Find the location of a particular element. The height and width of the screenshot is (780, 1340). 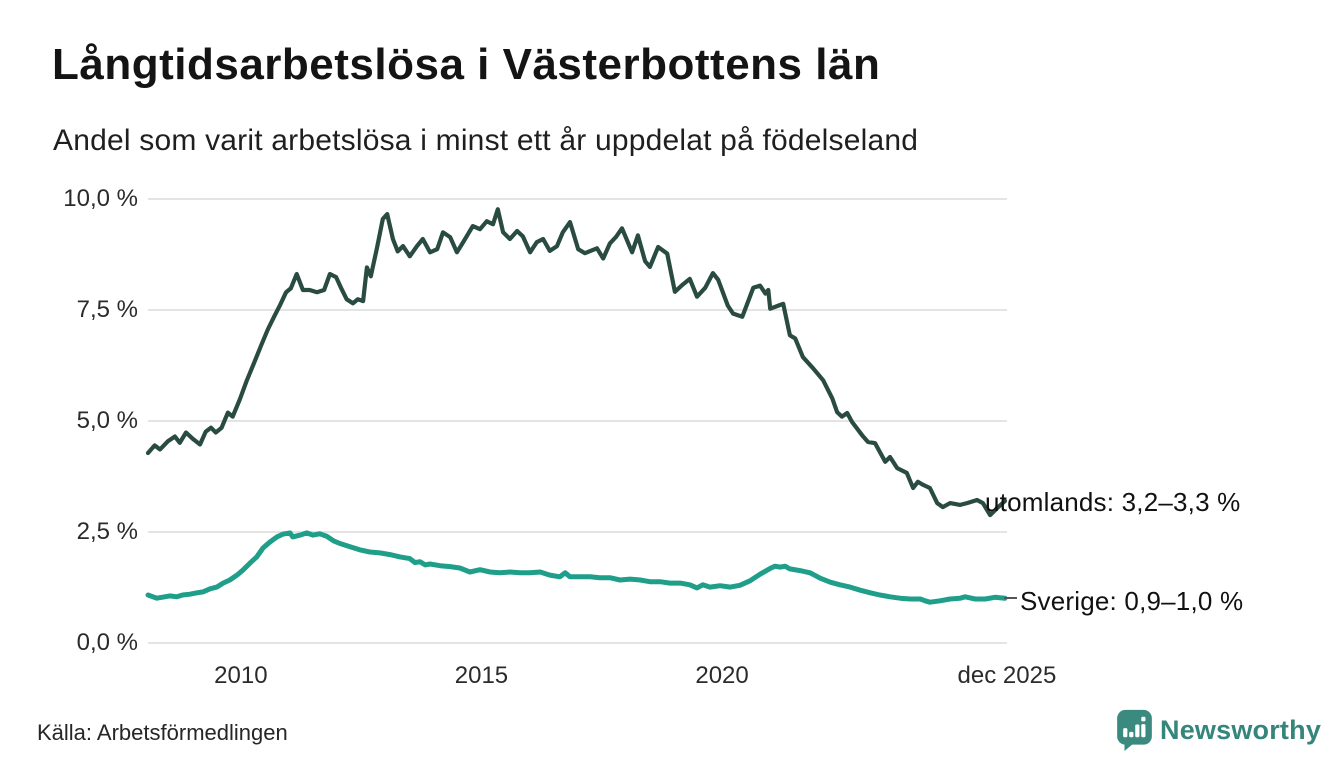

x-axis-tick-label: 2015 is located at coordinates (481, 675).